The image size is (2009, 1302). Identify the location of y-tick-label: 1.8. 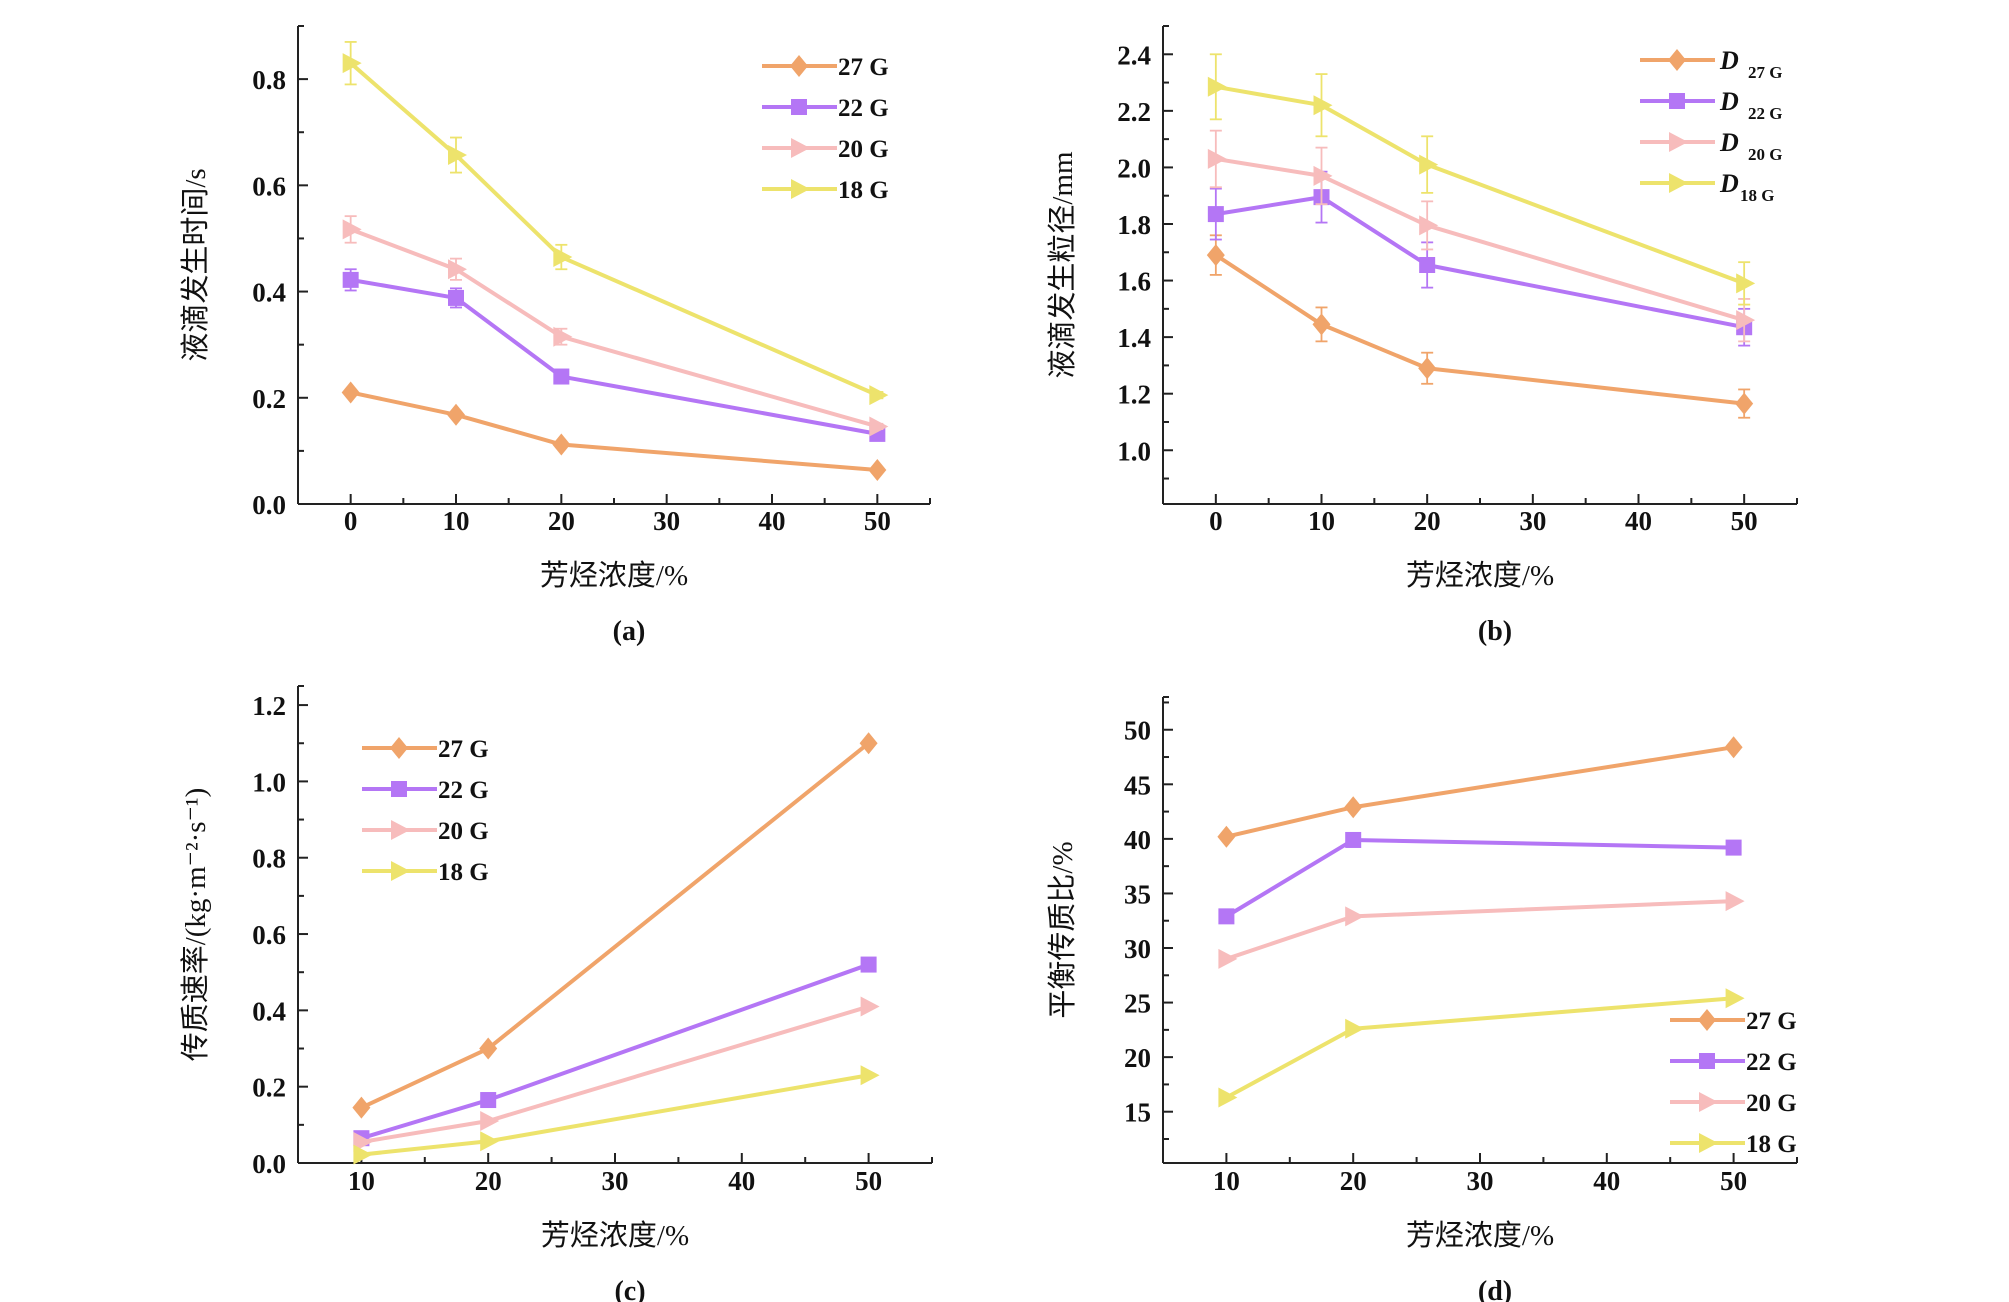
(1134, 225).